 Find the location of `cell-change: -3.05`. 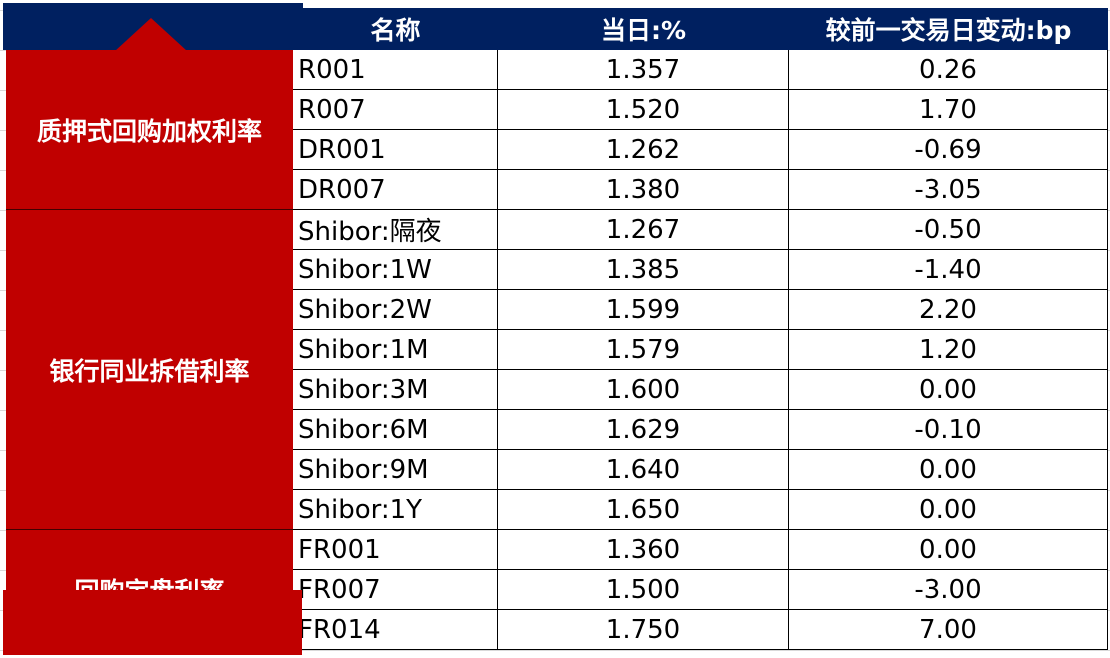

cell-change: -3.05 is located at coordinates (948, 189).